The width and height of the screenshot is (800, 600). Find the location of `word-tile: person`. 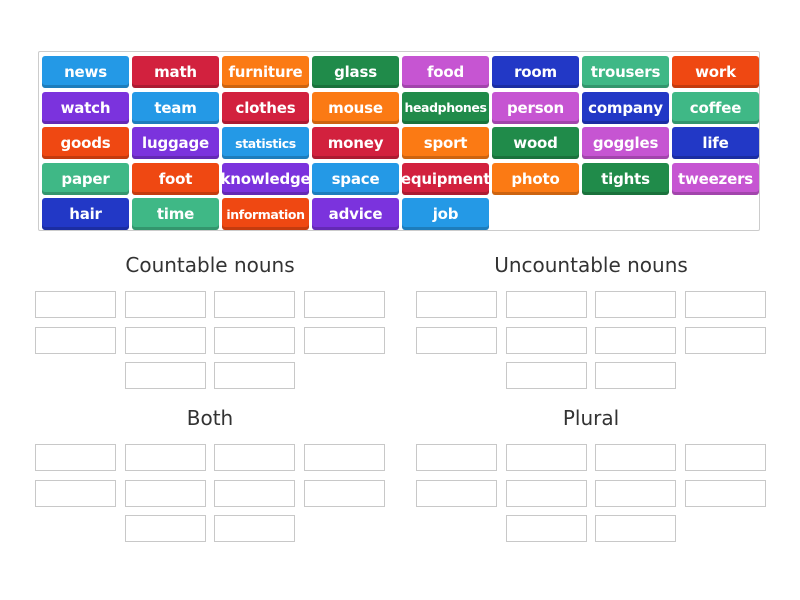

word-tile: person is located at coordinates (535, 107).